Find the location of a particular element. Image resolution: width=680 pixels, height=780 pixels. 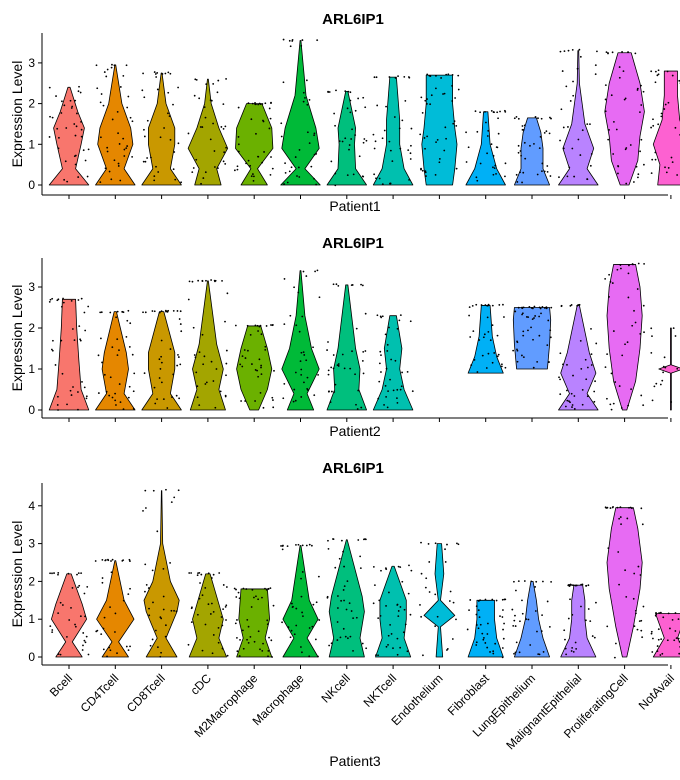

y-tick-layer: 0 1 2 3 is located at coordinates (35, 348).